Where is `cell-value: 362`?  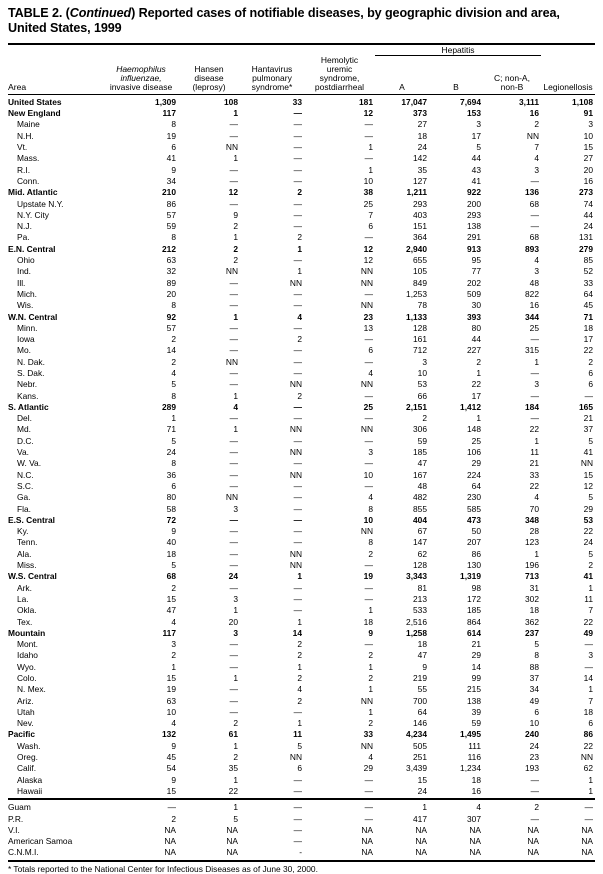 cell-value: 362 is located at coordinates (532, 621).